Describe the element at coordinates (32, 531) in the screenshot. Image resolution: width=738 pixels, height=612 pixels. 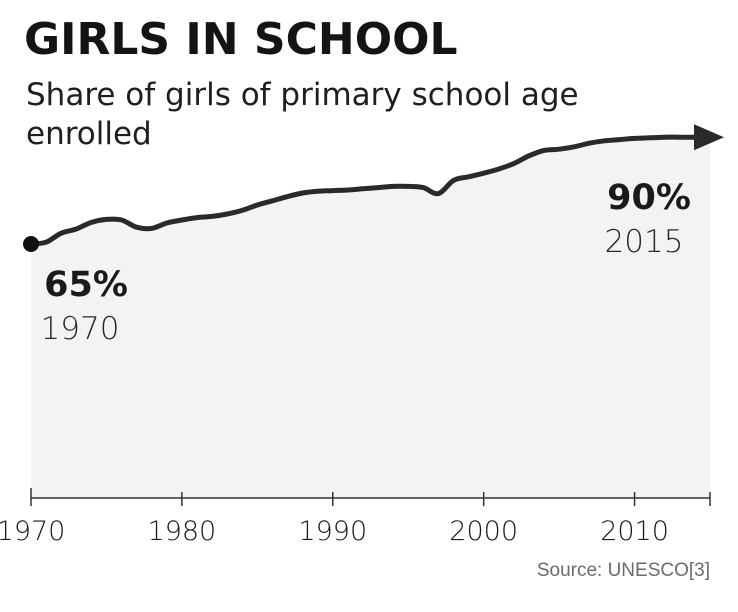
I see `x-tick-label: 1970` at that location.